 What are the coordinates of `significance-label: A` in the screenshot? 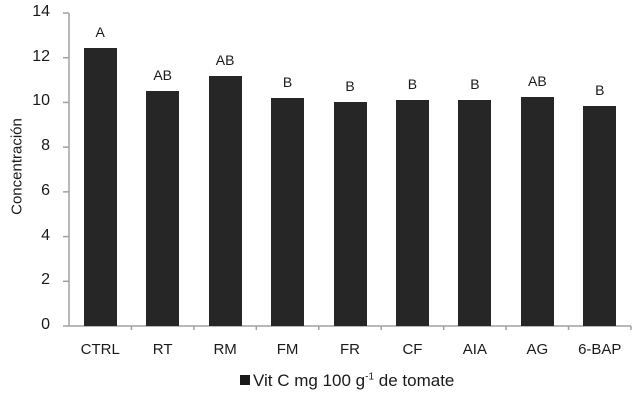 It's located at (100, 32).